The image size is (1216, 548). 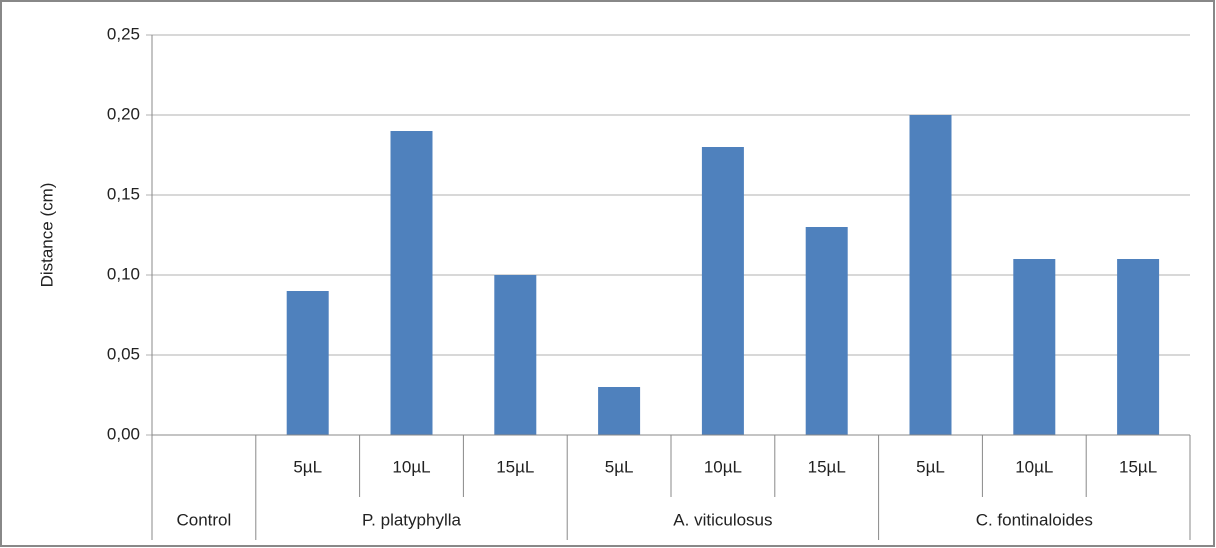 What do you see at coordinates (411, 519) in the screenshot?
I see `group-label: P. platyphylla` at bounding box center [411, 519].